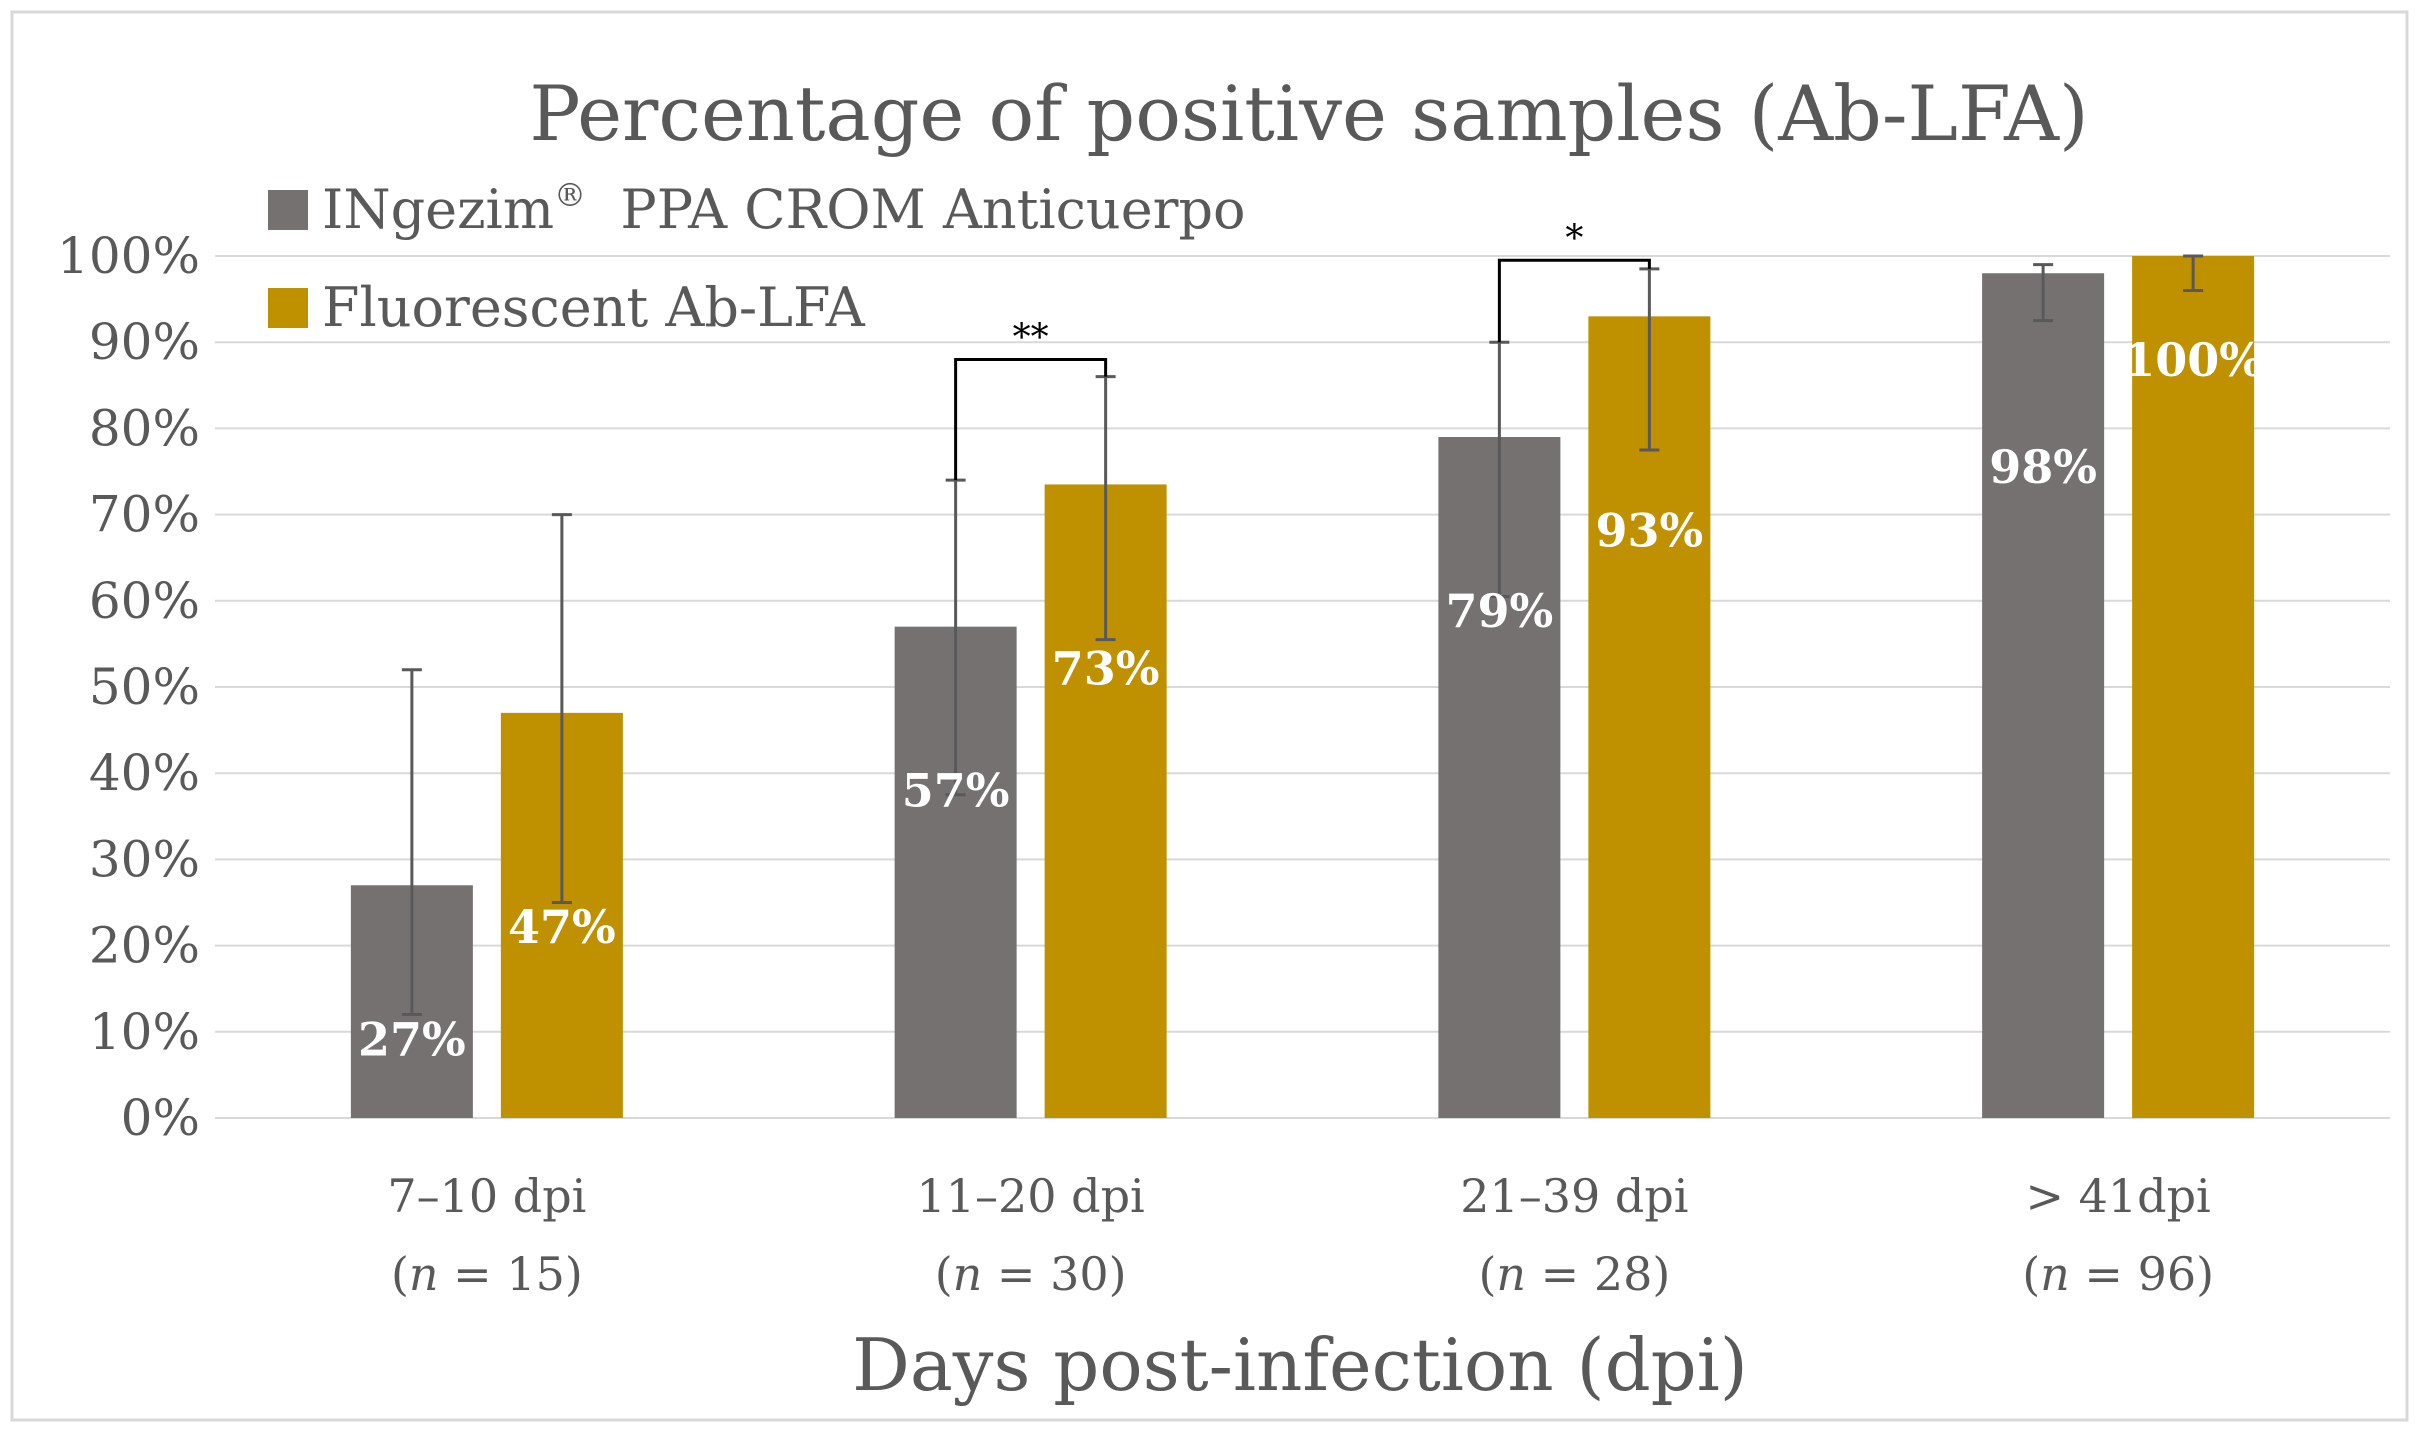 The image size is (2419, 1437). Describe the element at coordinates (2193, 360) in the screenshot. I see `data-label: 100%` at that location.